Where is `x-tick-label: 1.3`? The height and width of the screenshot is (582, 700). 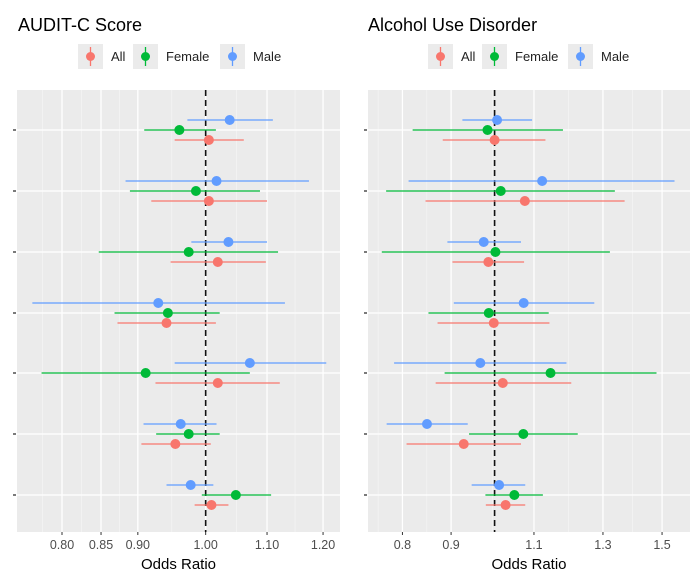
x-tick-label: 1.3 is located at coordinates (602, 545).